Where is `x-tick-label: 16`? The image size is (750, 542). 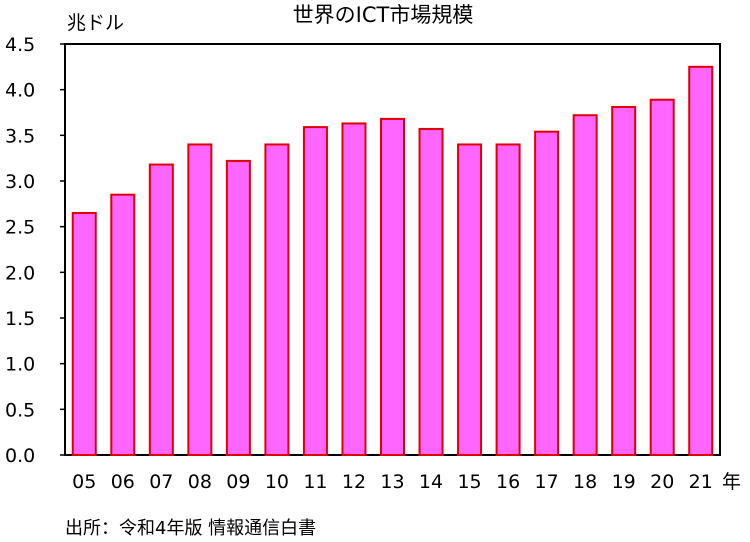
x-tick-label: 16 is located at coordinates (508, 482).